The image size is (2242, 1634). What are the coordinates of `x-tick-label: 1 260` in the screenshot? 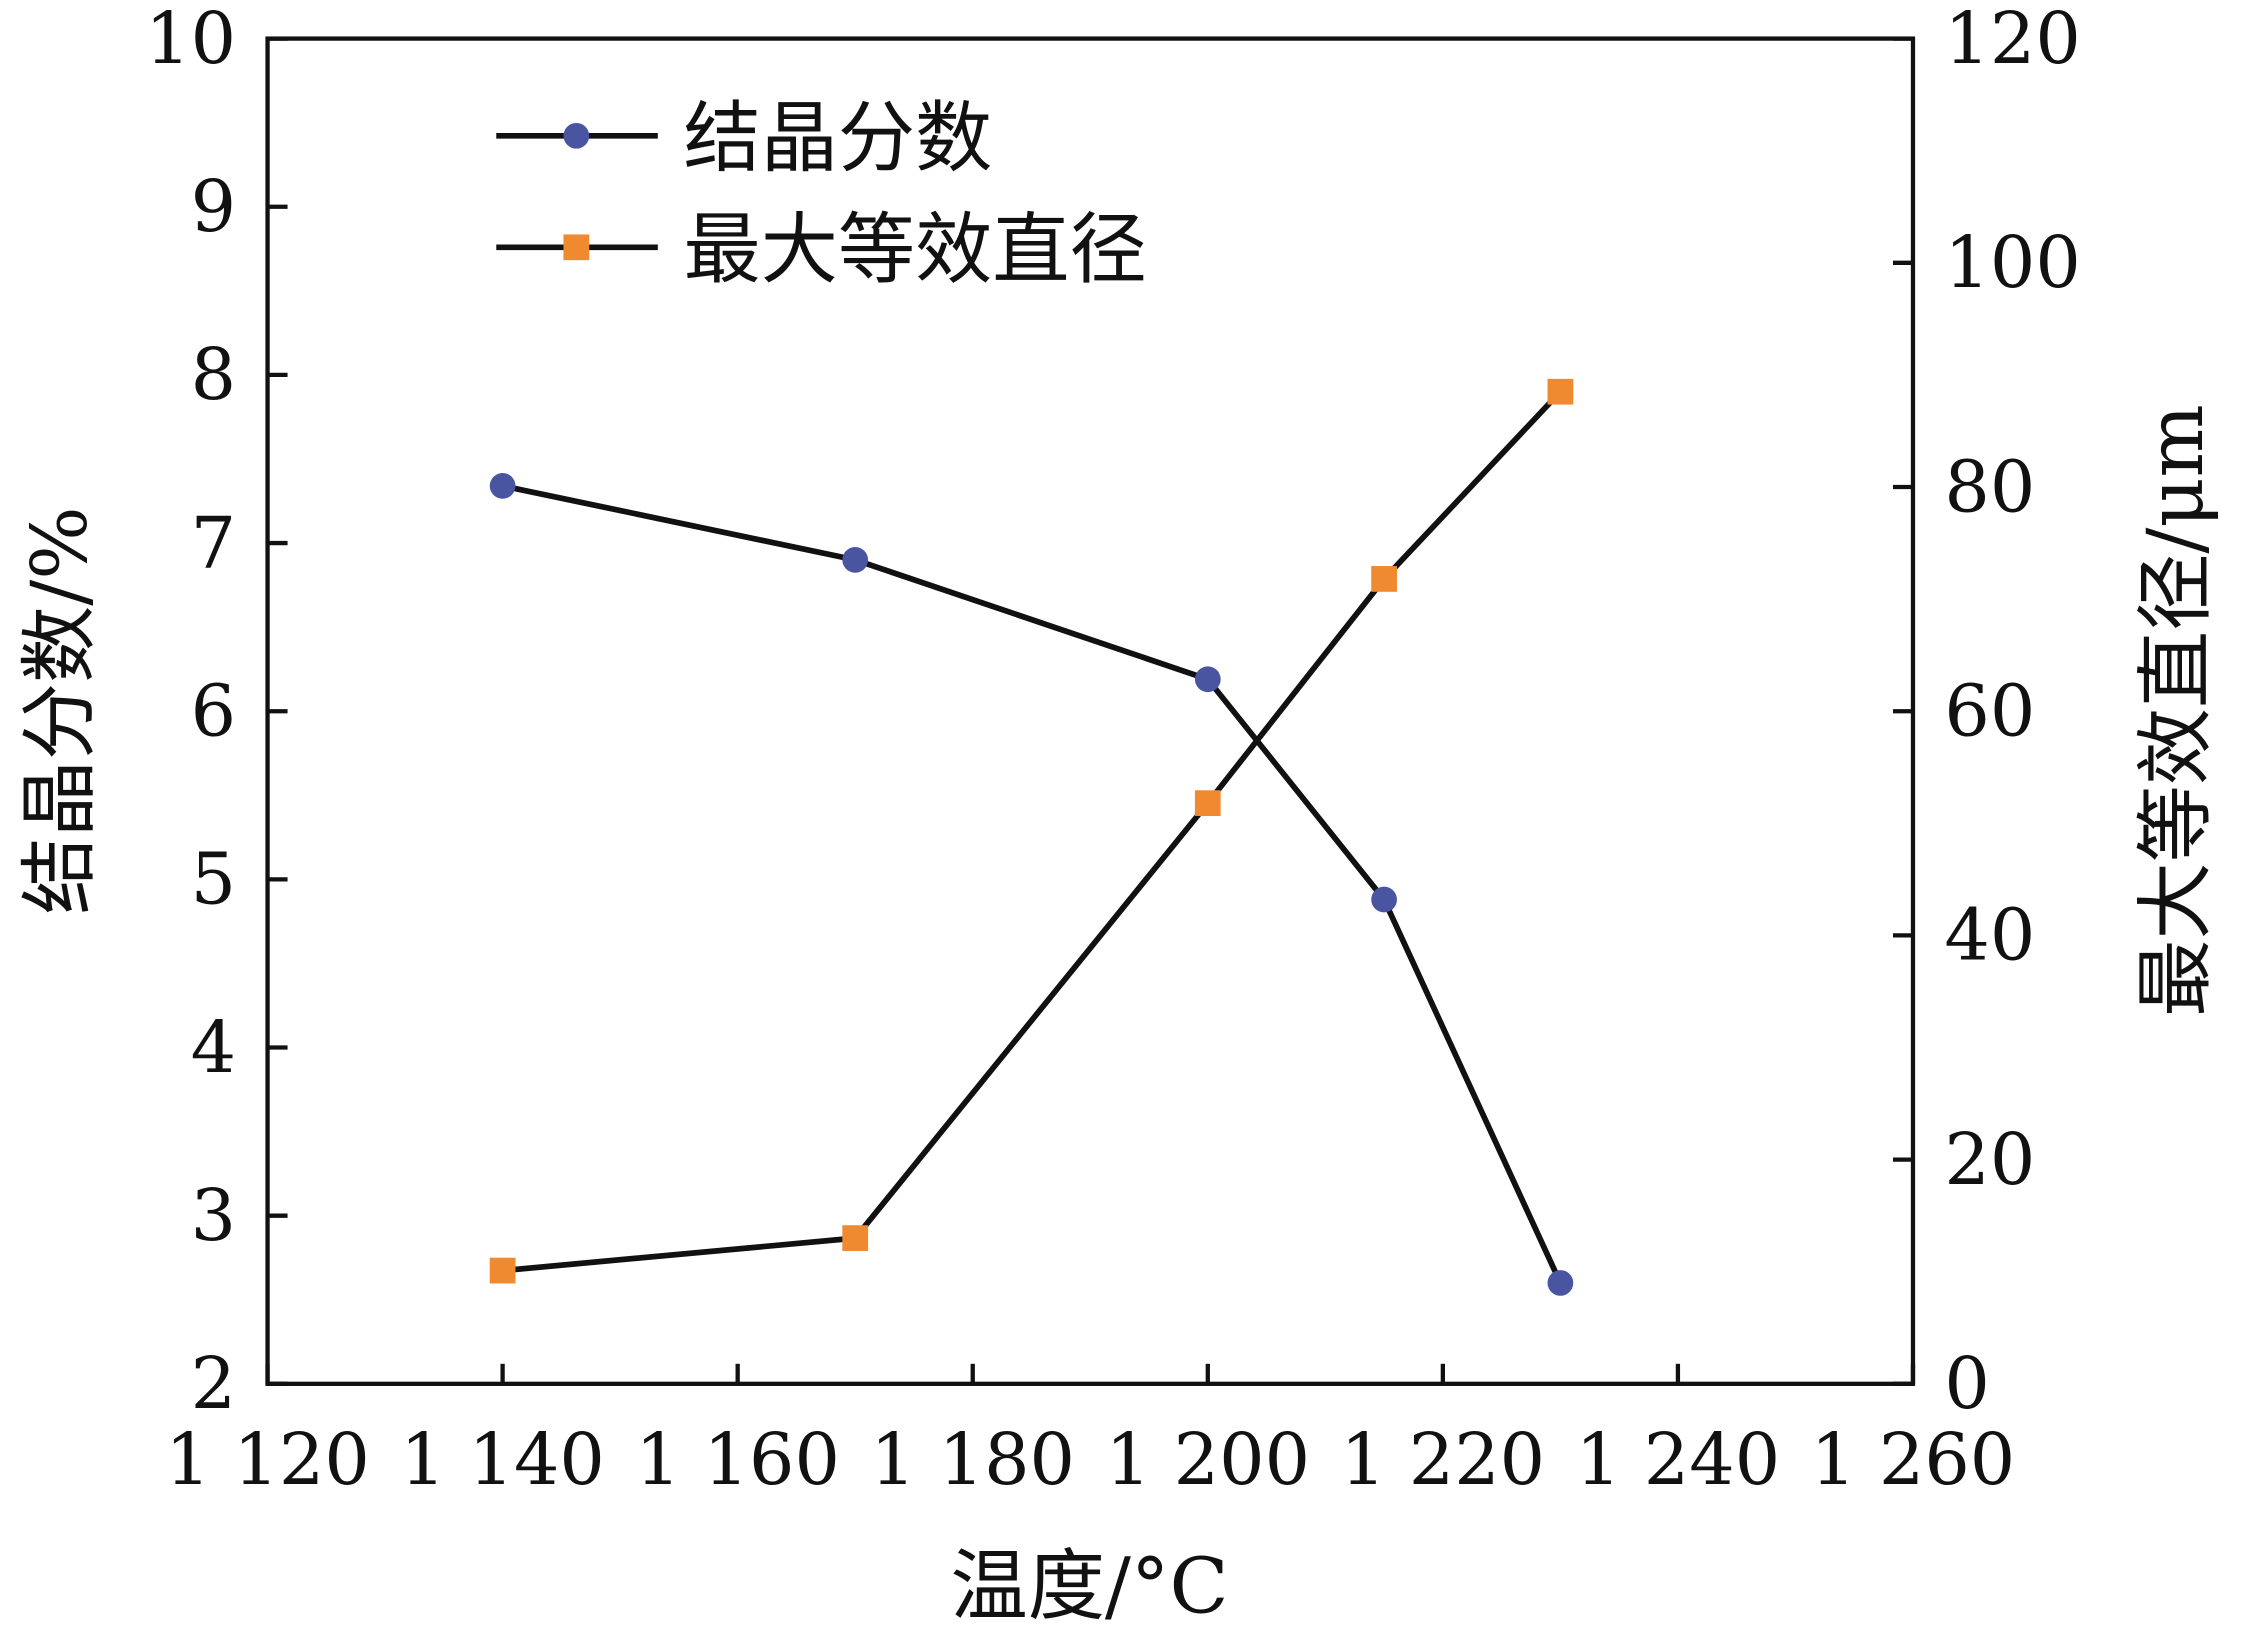 It's located at (1913, 1459).